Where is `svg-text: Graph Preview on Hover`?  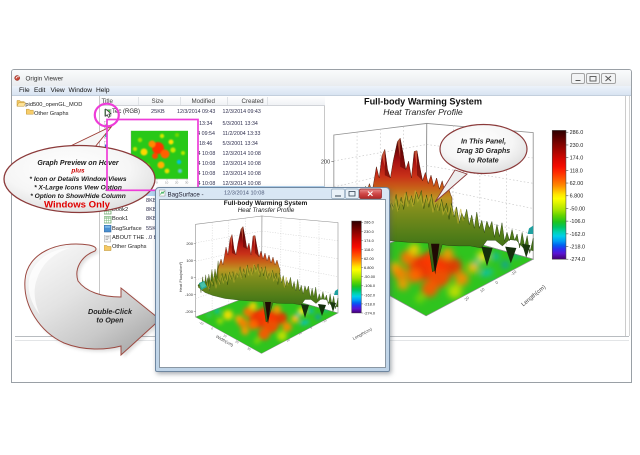 svg-text: Graph Preview on Hover is located at coordinates (78, 163).